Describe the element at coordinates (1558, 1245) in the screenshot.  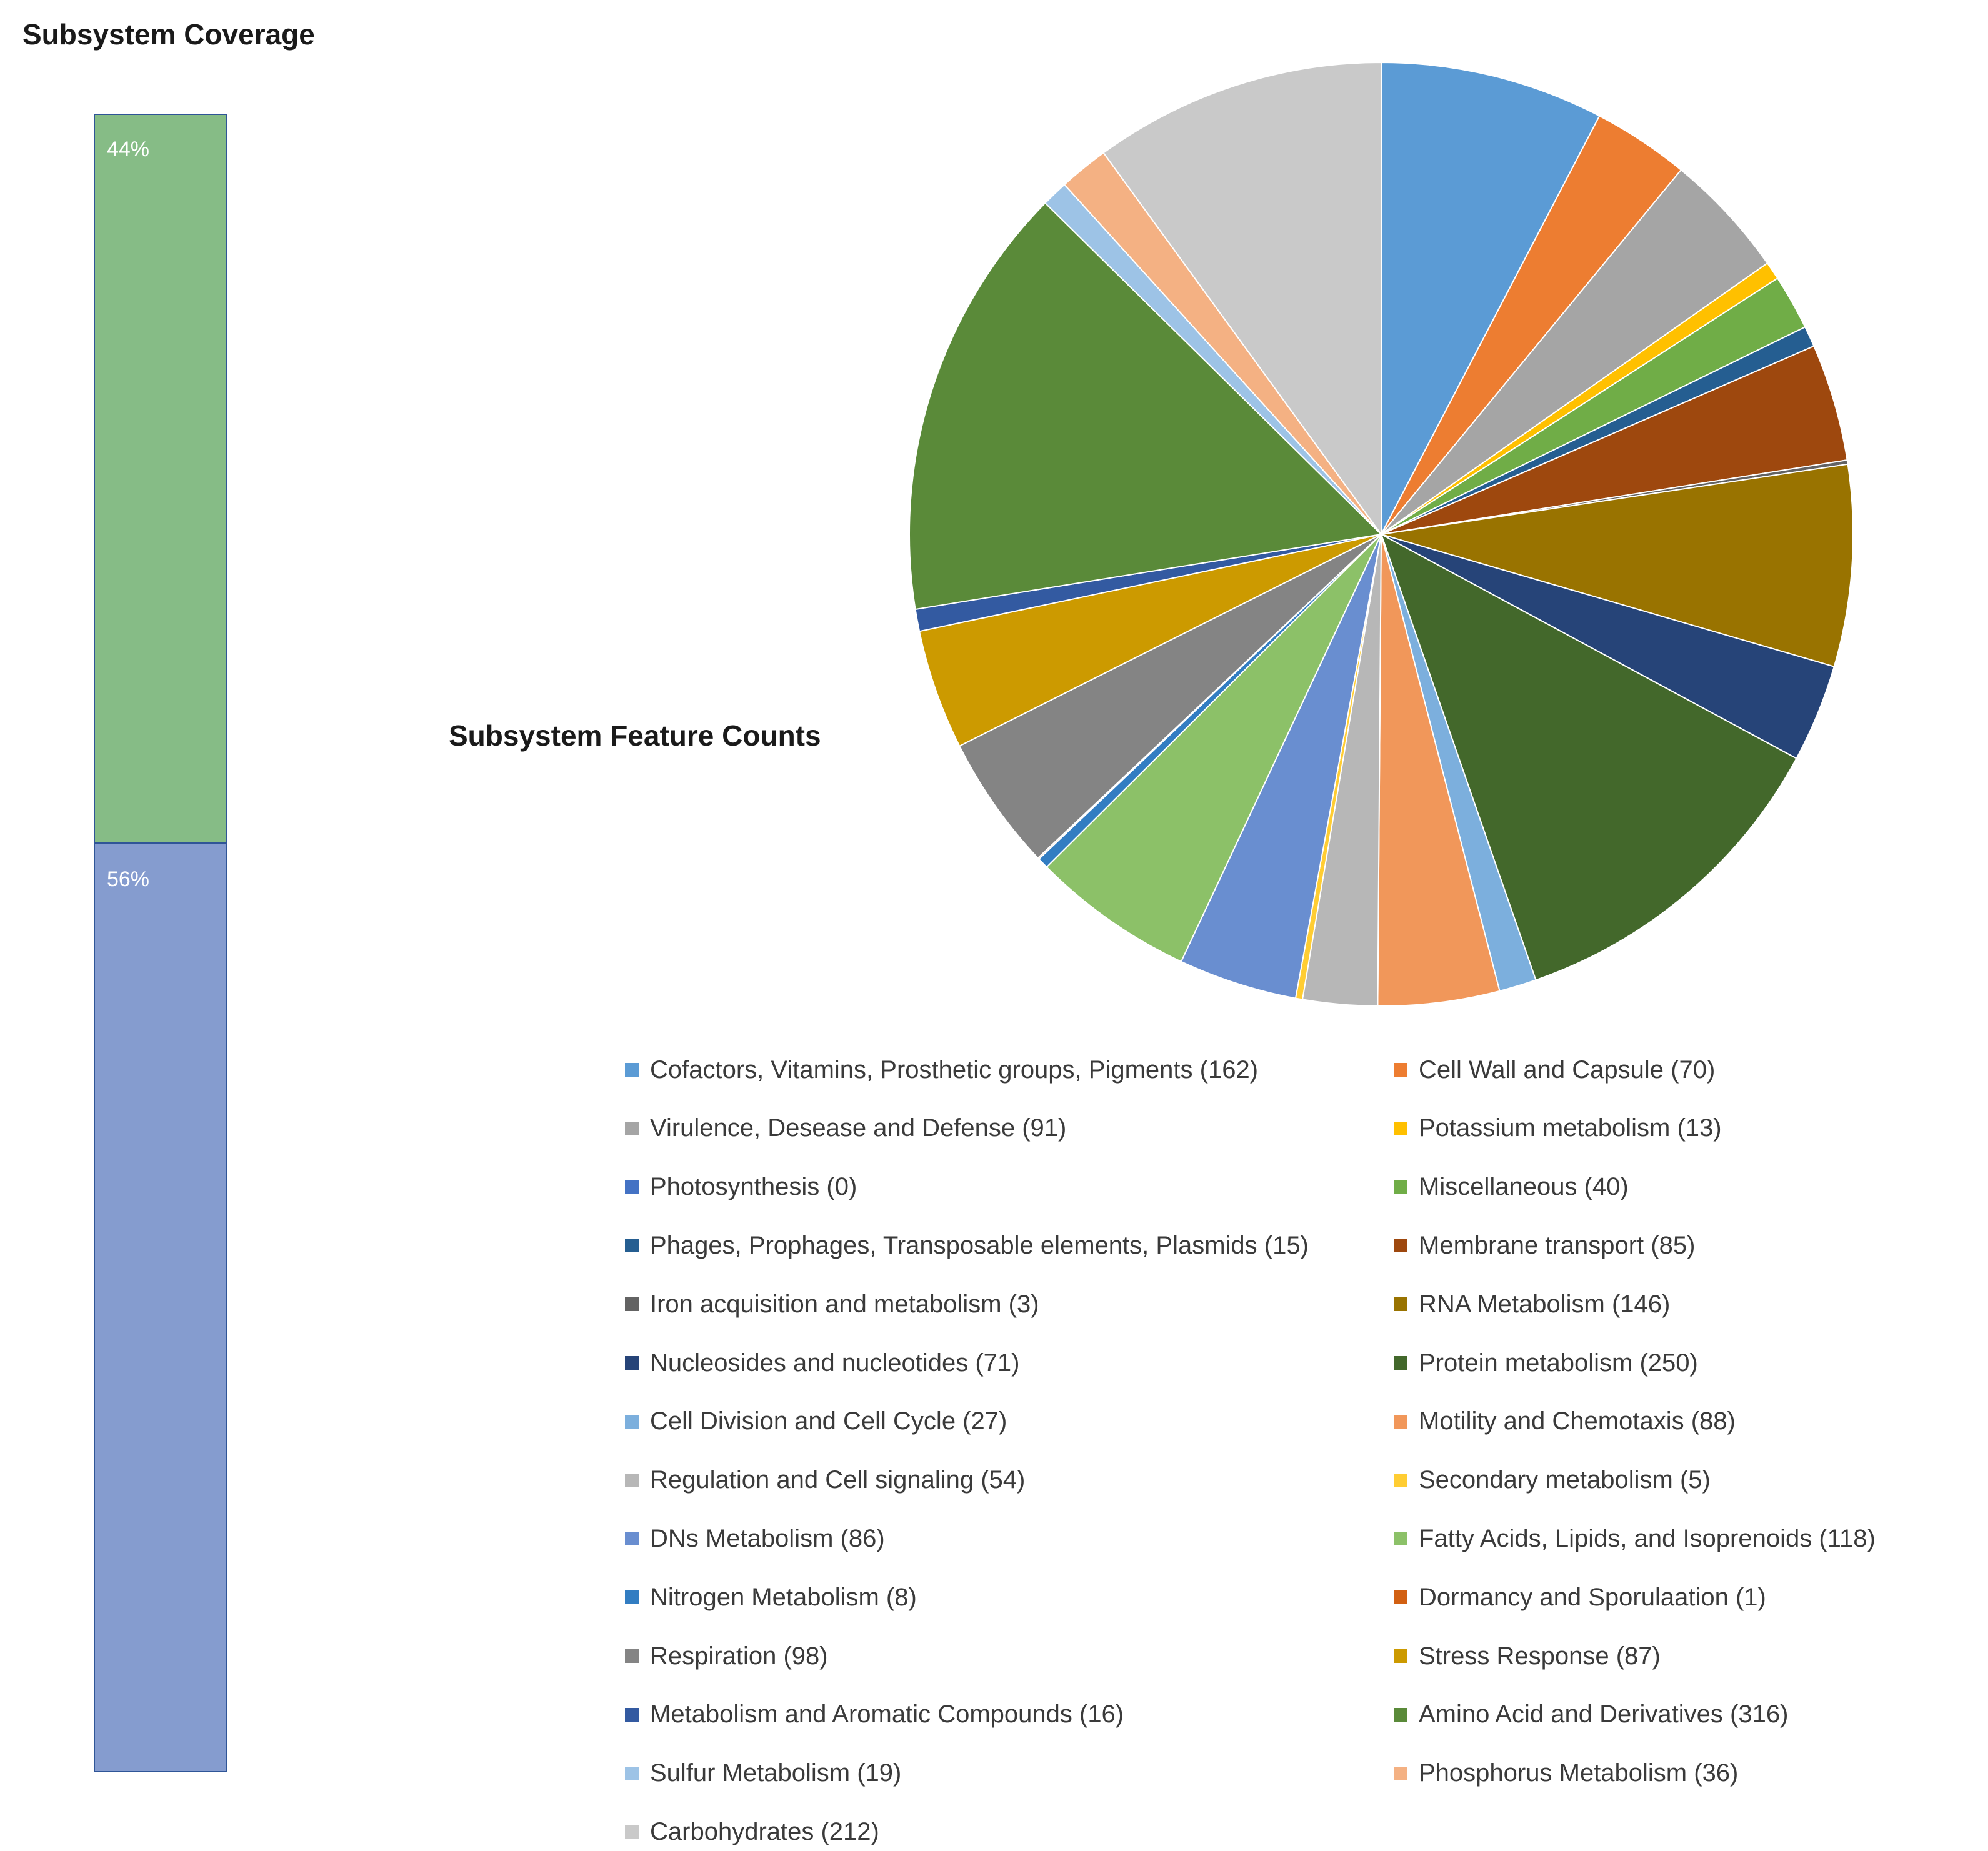
I see `legend-label: Membrane transport (85)` at that location.